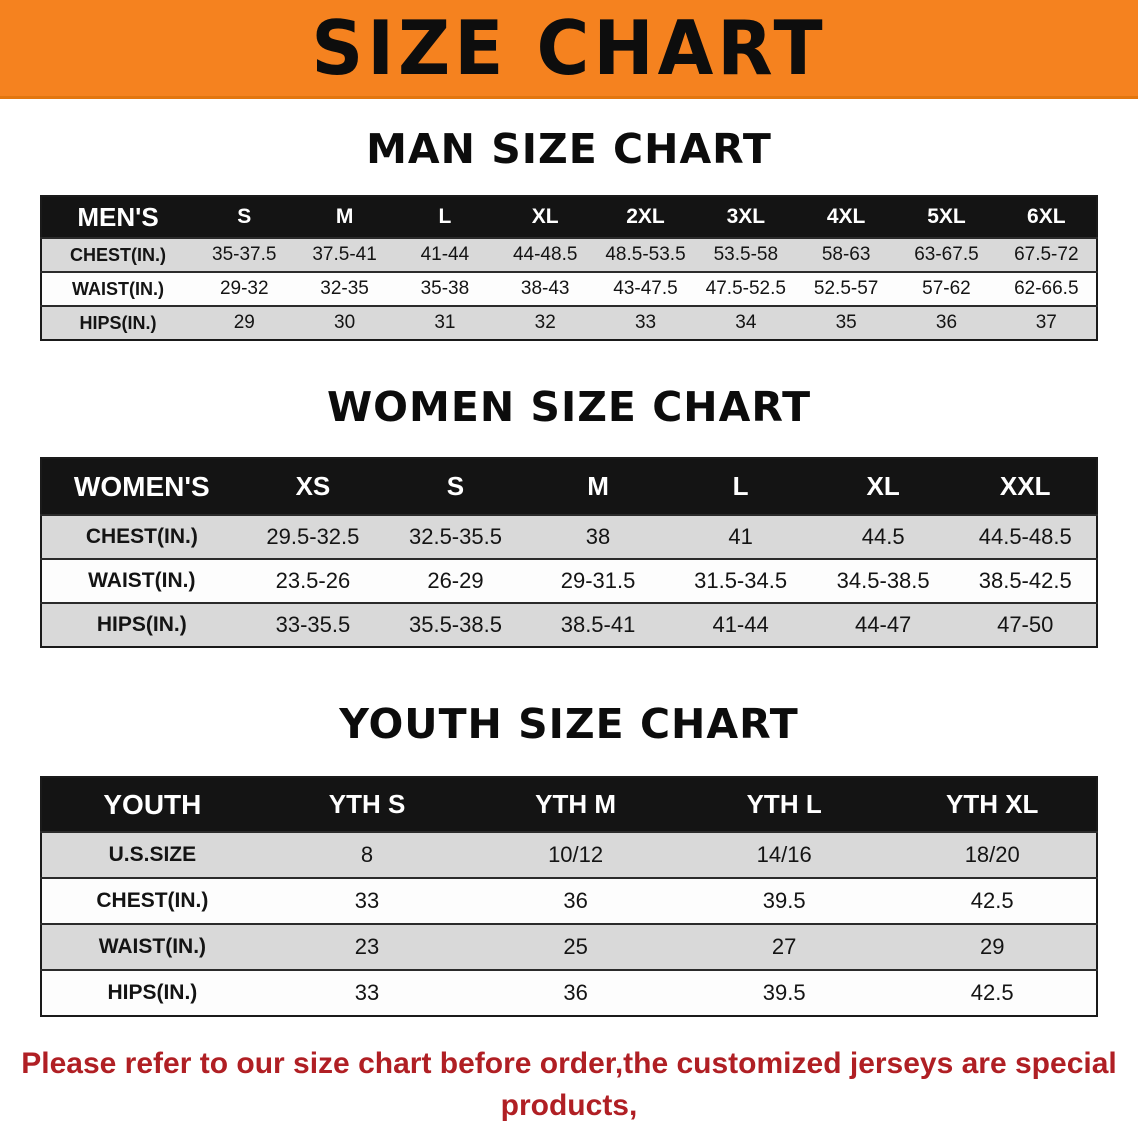  Describe the element at coordinates (883, 536) in the screenshot. I see `size-value: 44.5` at that location.